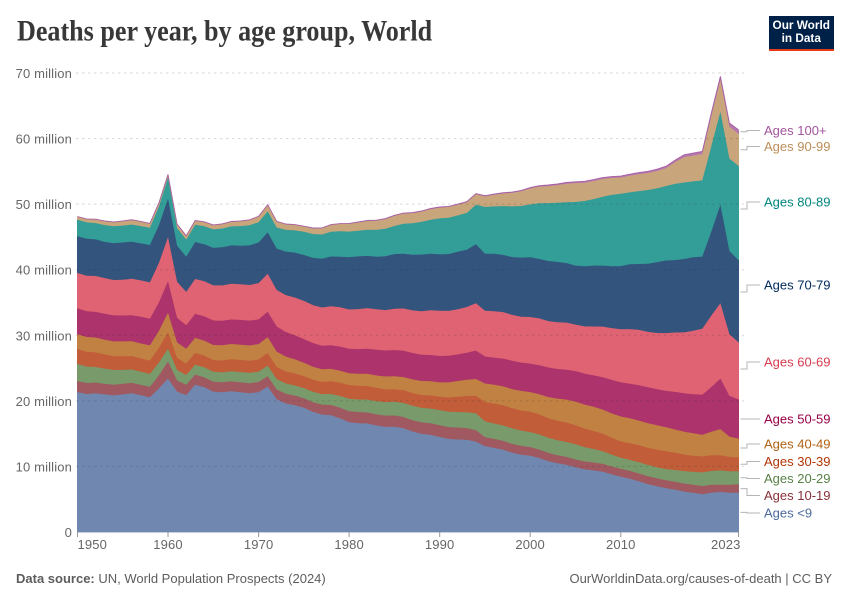  I want to click on svg-text: Ages 50-59, so click(797, 418).